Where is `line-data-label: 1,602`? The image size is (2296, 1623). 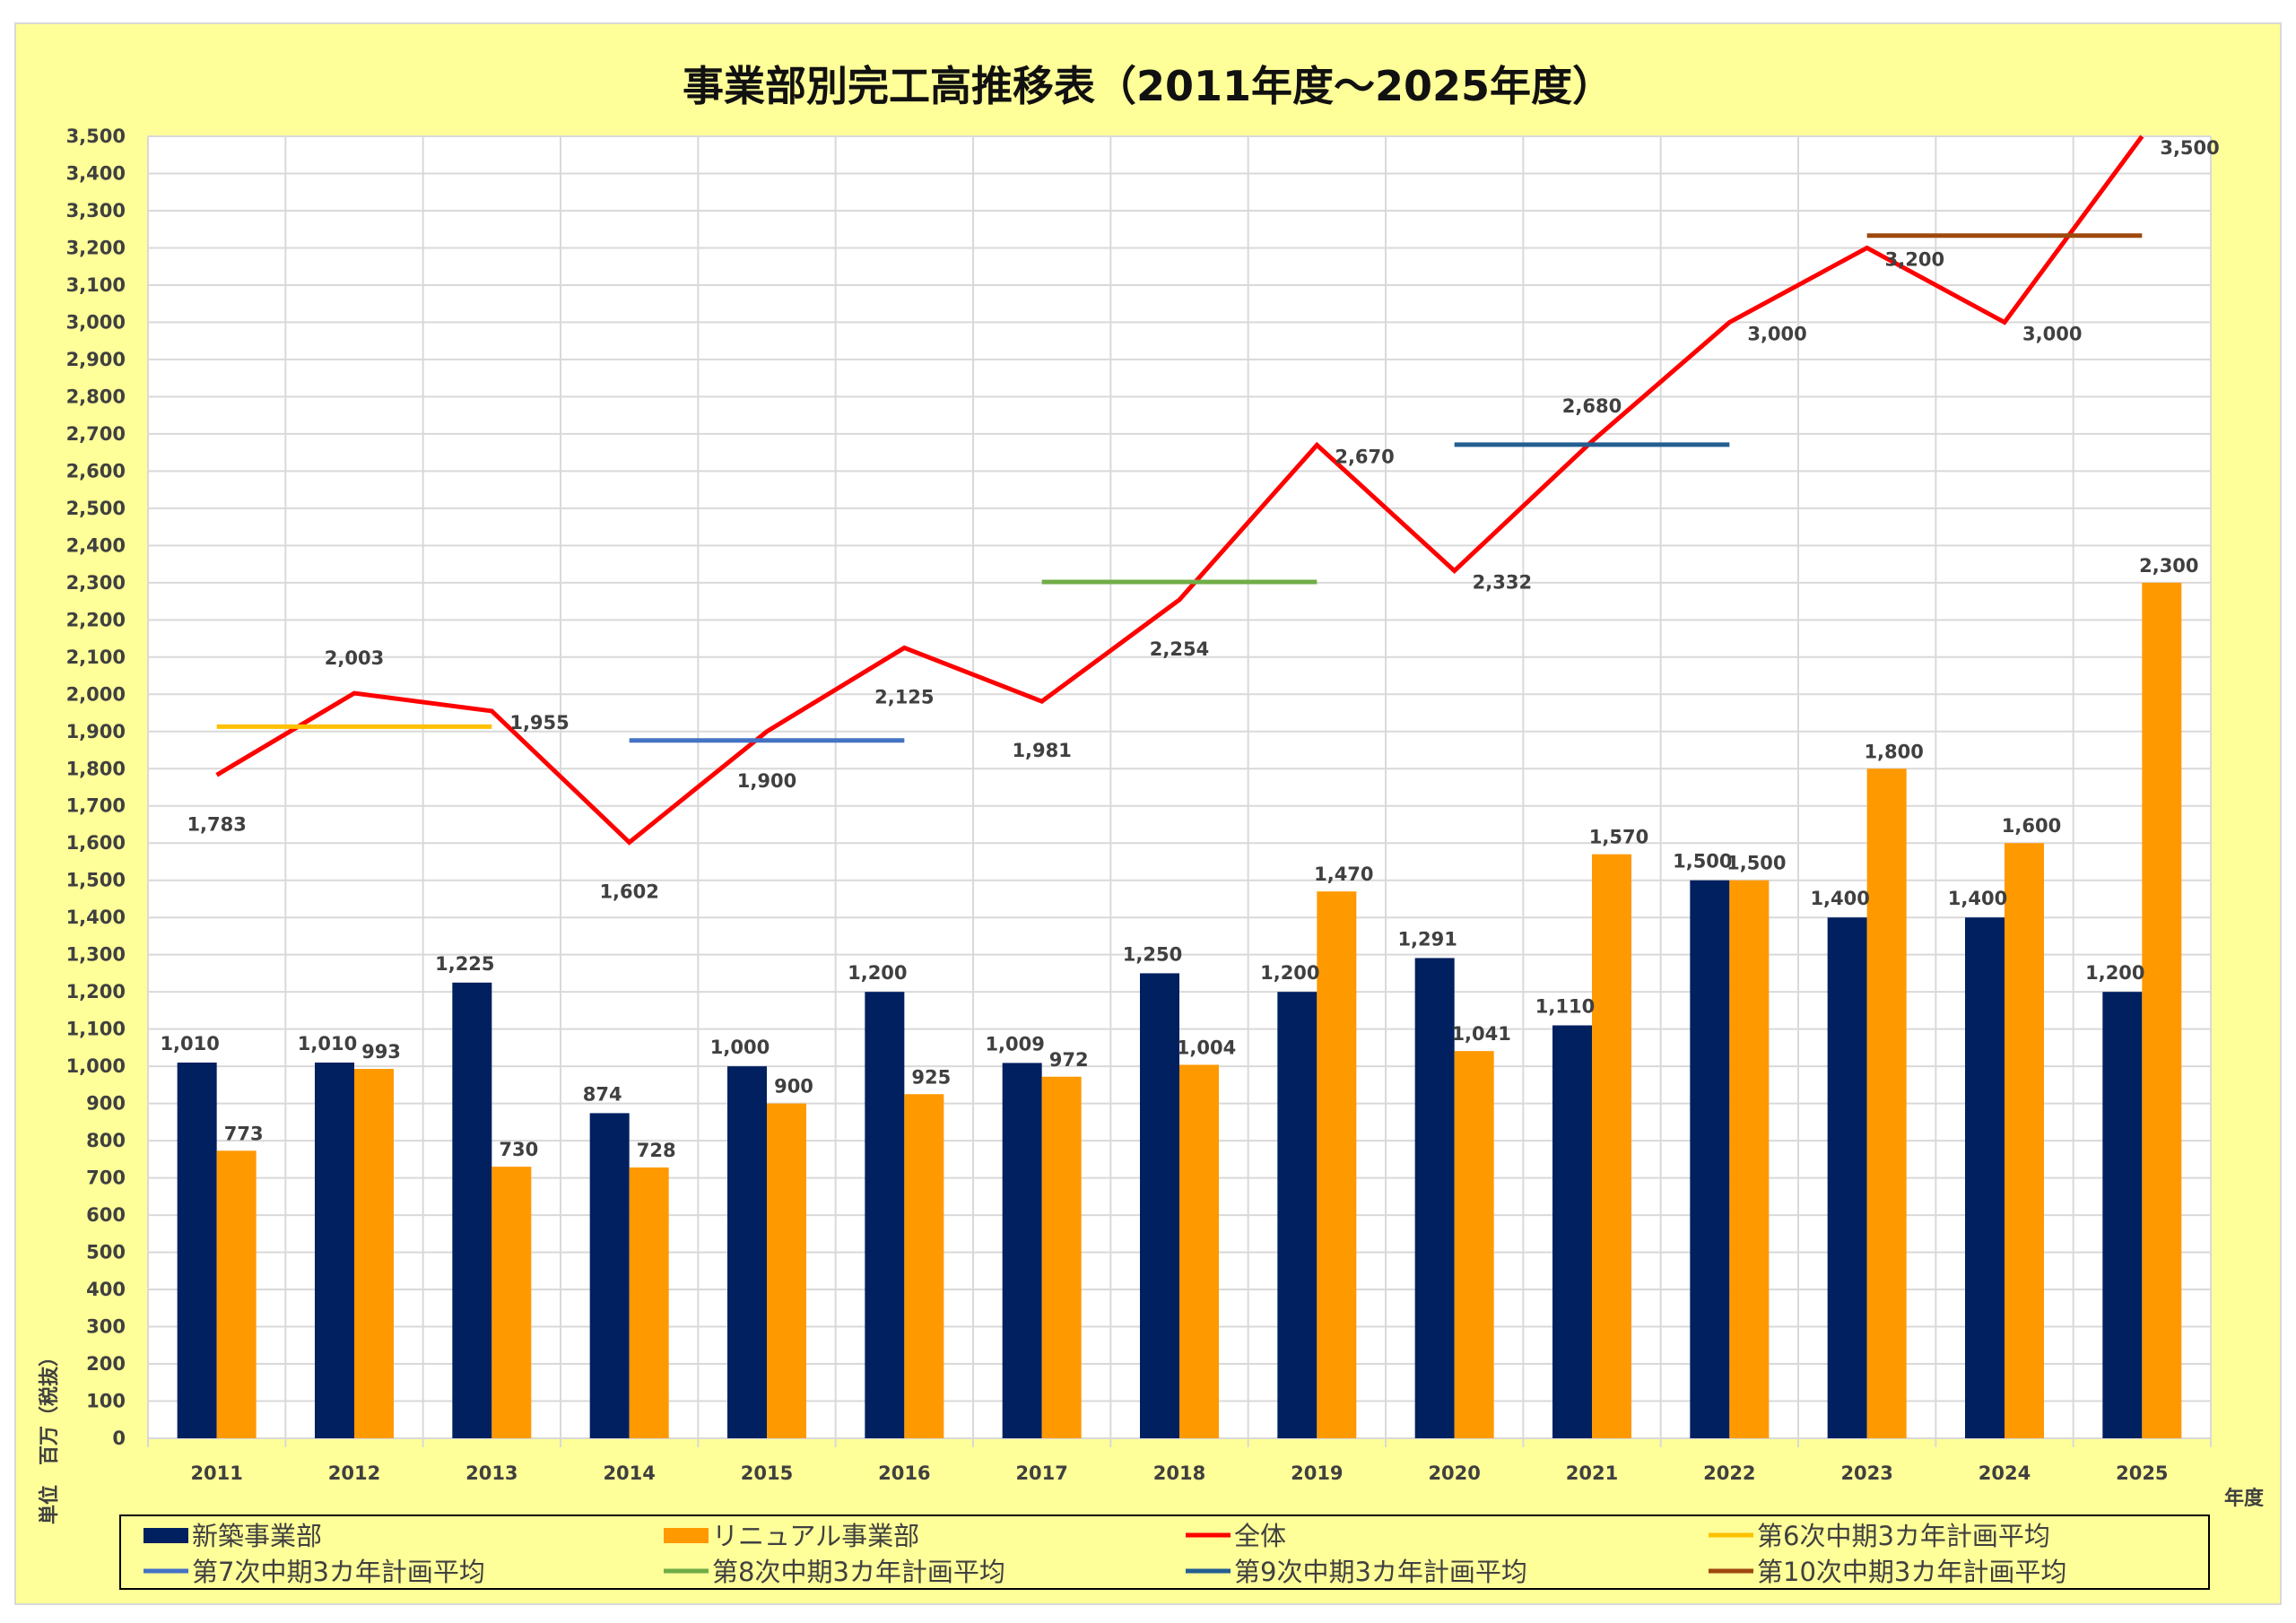
line-data-label: 1,602 is located at coordinates (628, 891).